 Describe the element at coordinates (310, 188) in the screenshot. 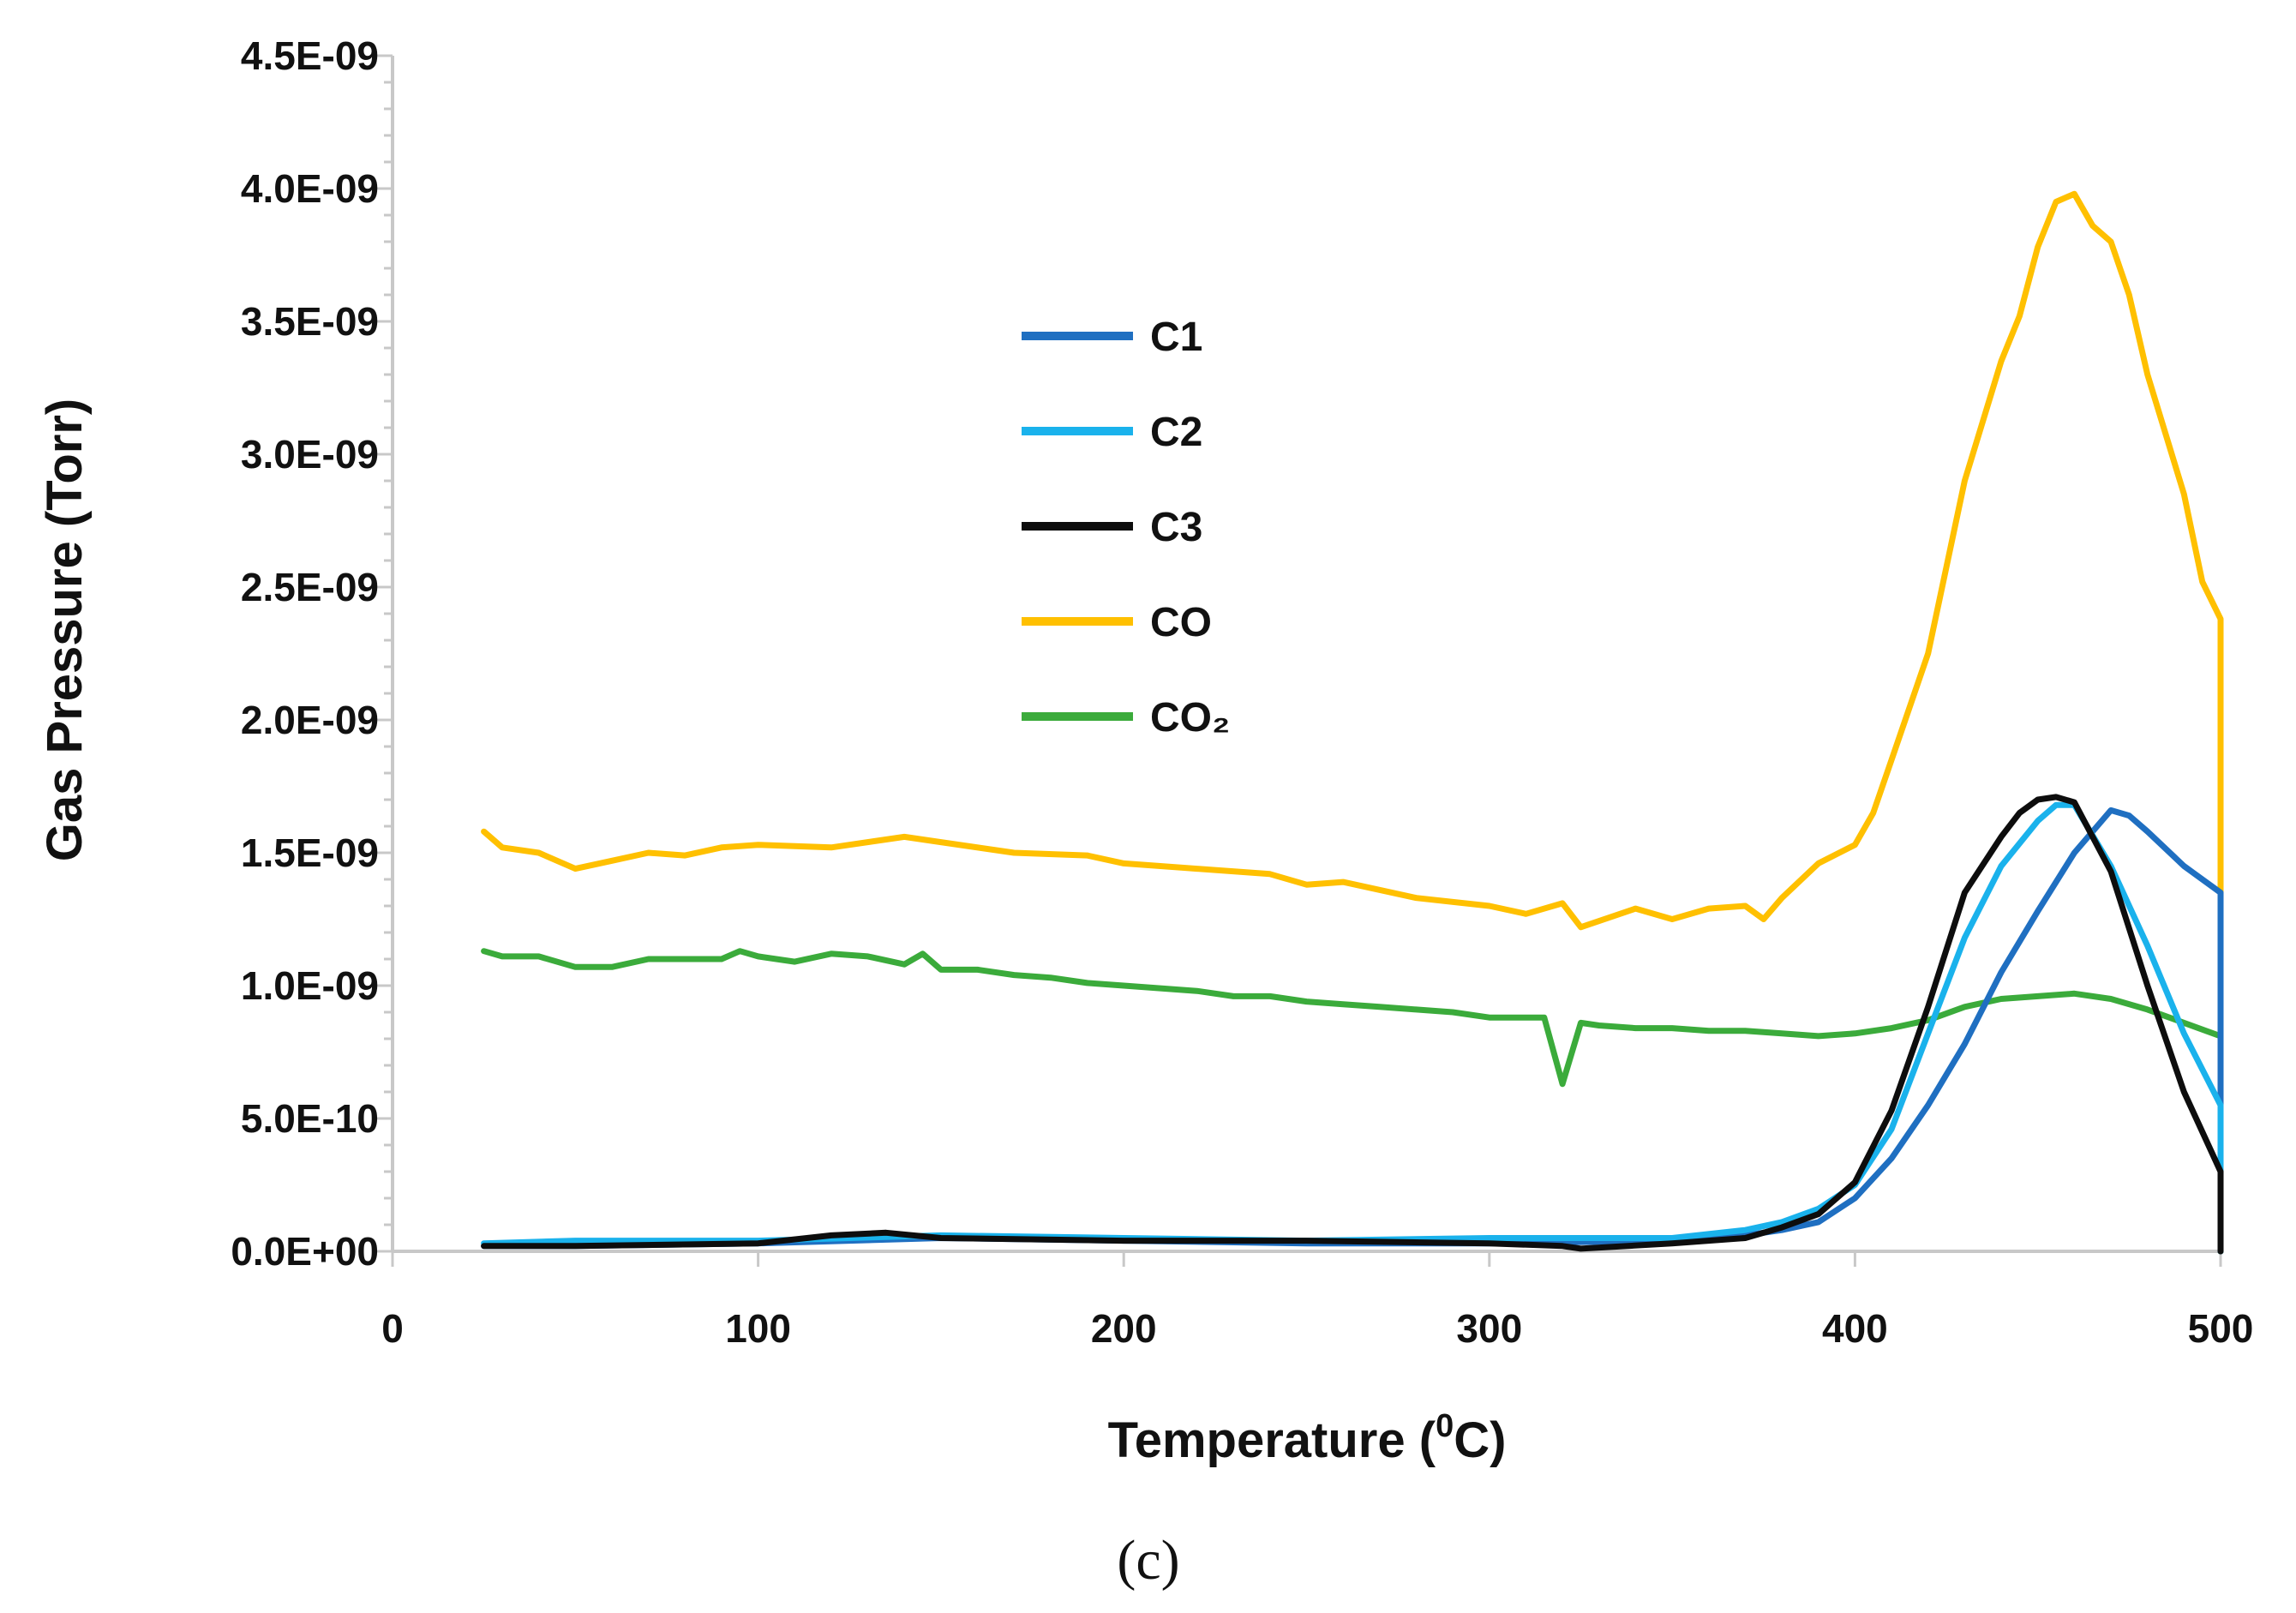

I see `y-tick-label: 4.0E-09` at that location.